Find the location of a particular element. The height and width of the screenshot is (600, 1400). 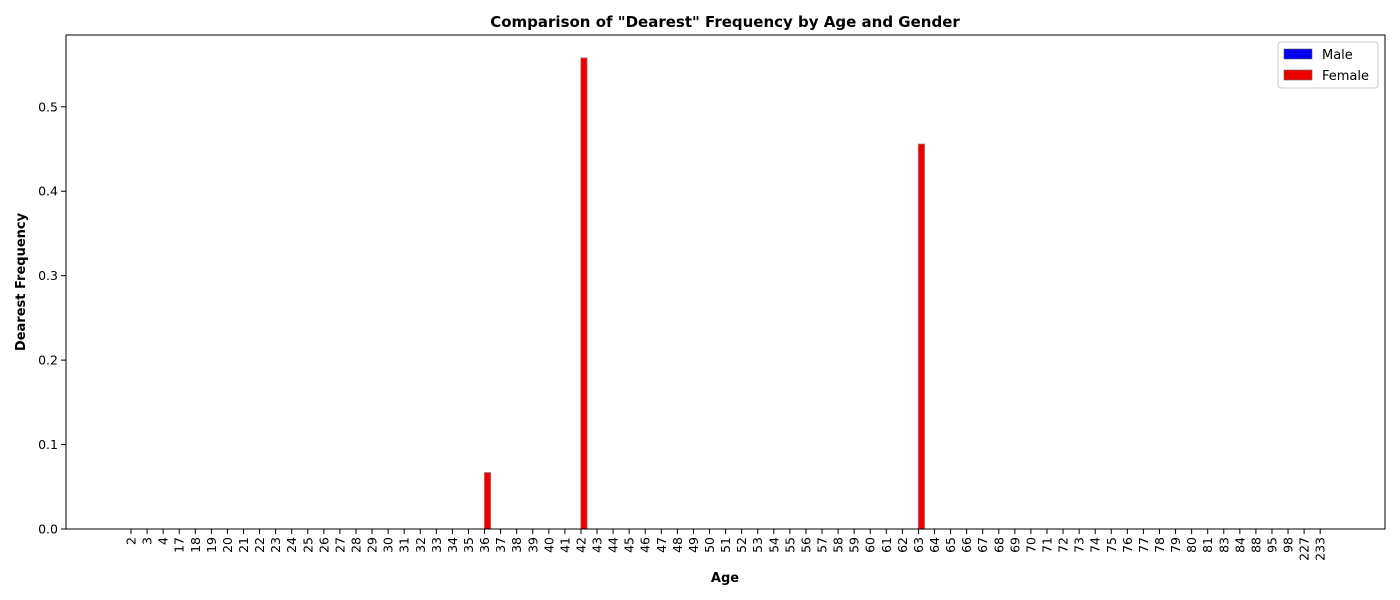

x-tick-label: 23 is located at coordinates (275, 545).